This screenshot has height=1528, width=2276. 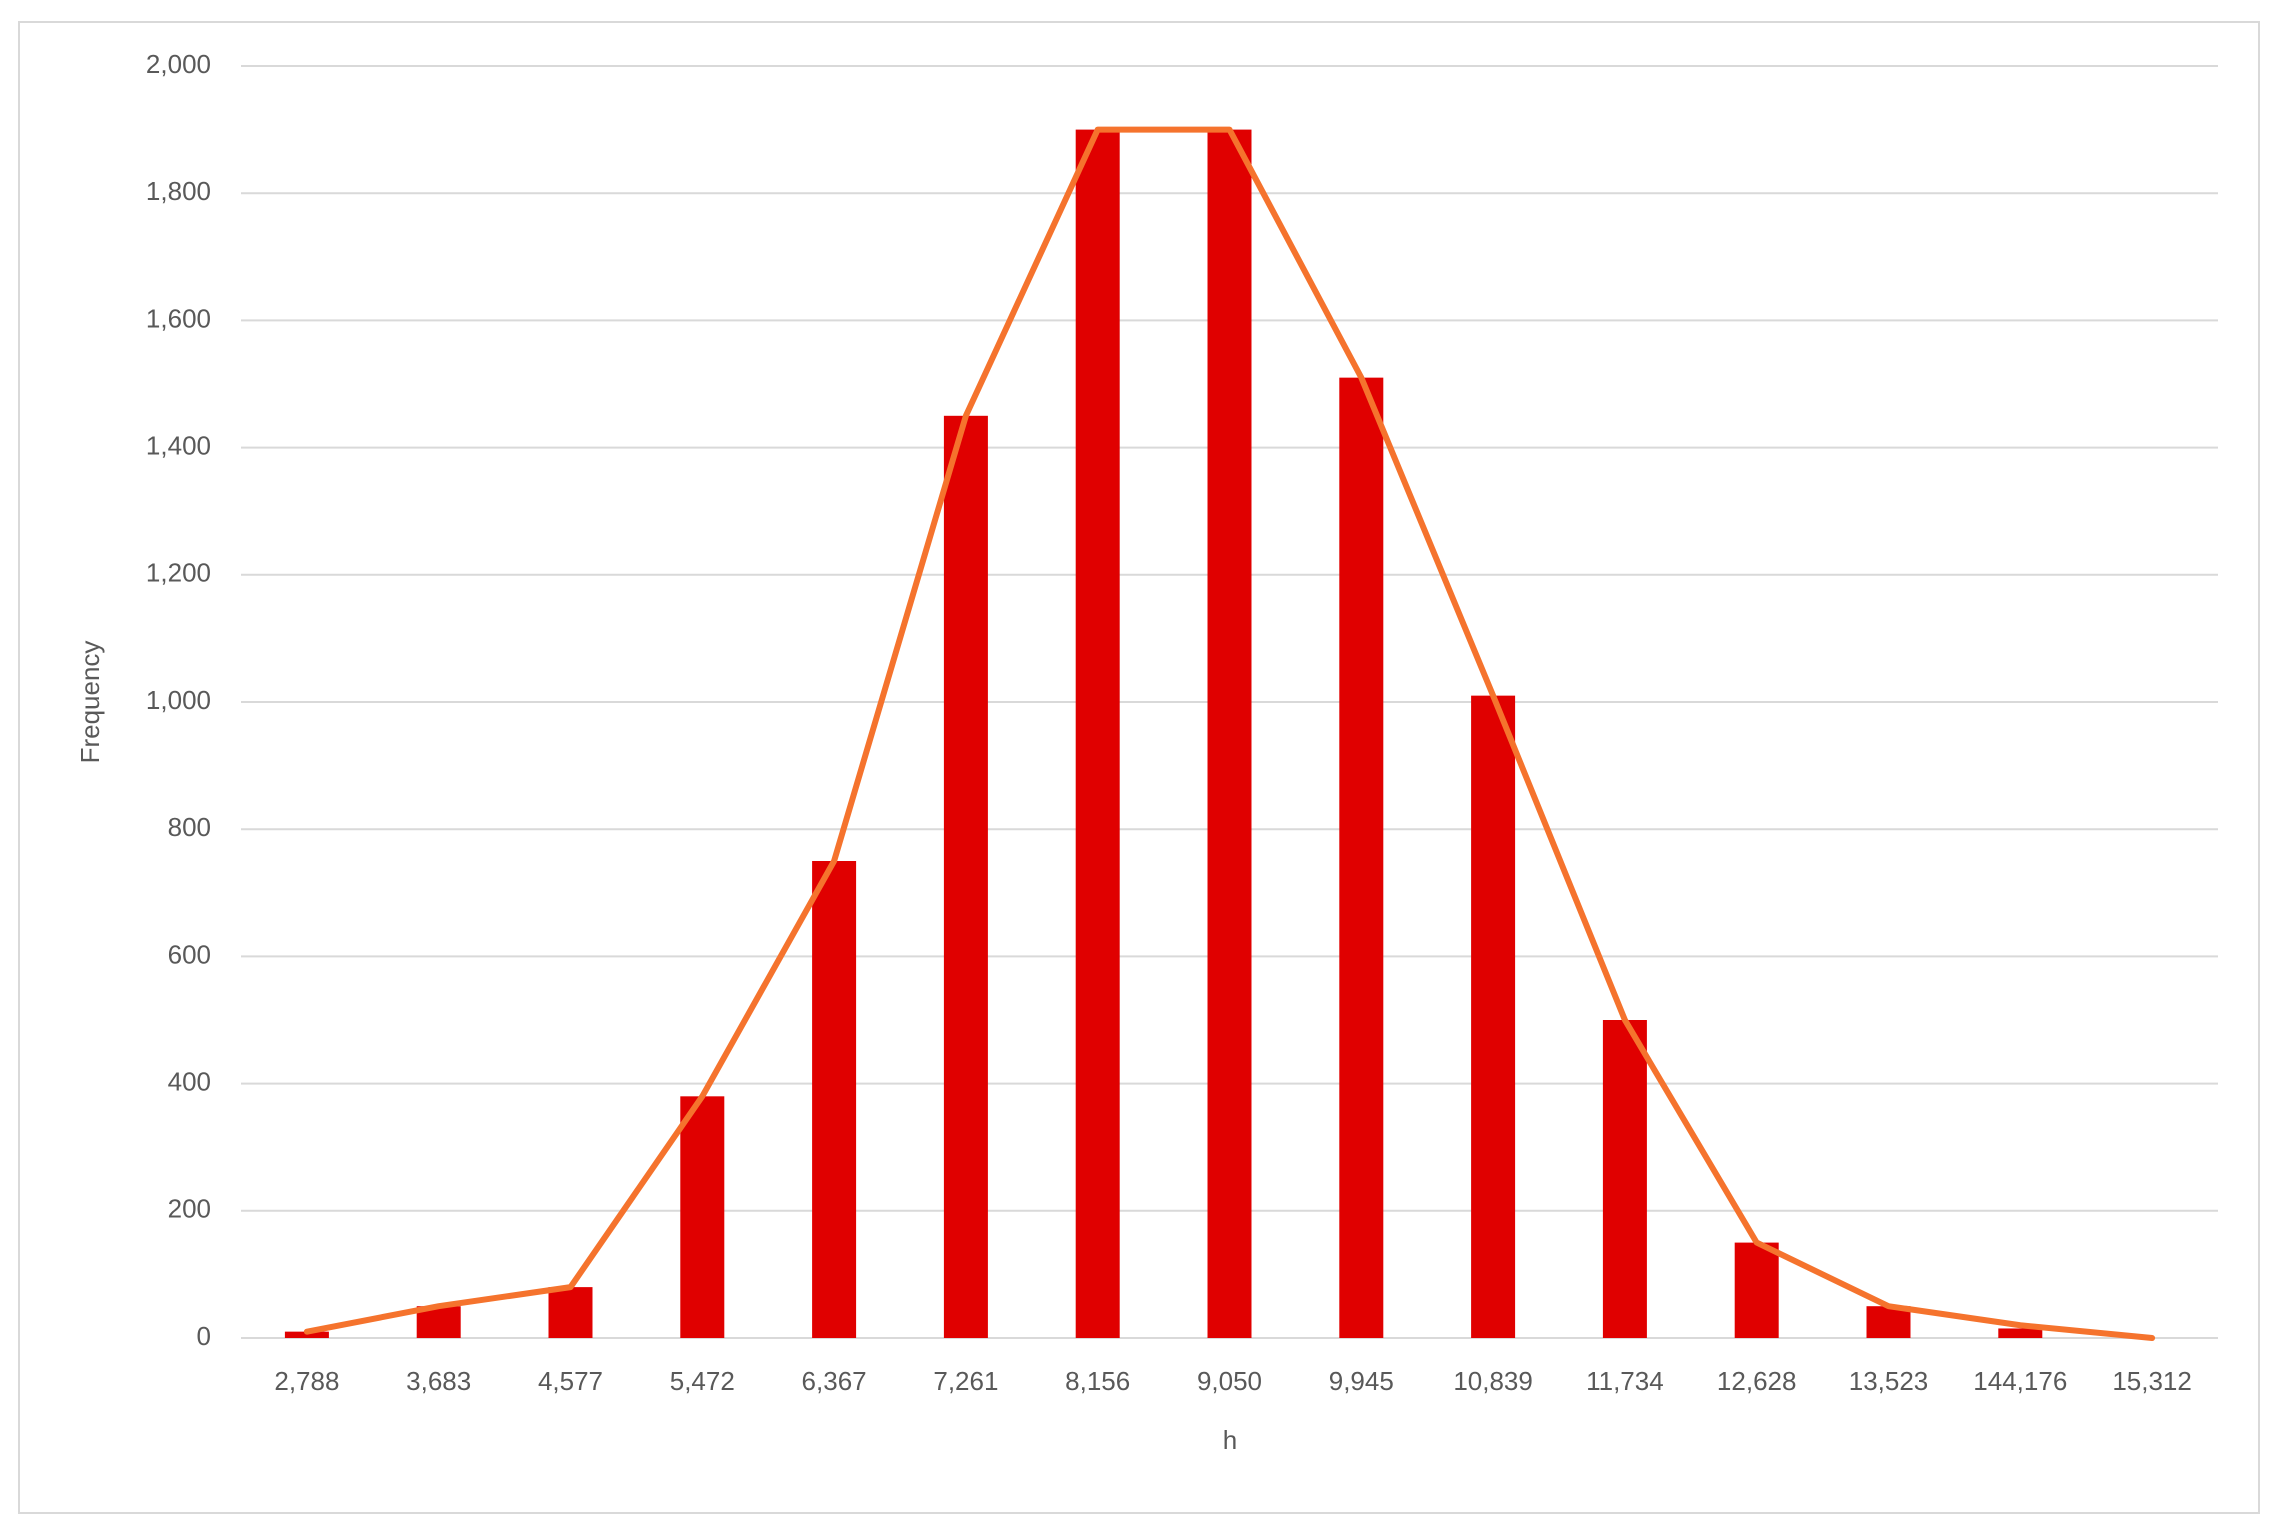 What do you see at coordinates (702, 1381) in the screenshot?
I see `x-tick-label: 5,472` at bounding box center [702, 1381].